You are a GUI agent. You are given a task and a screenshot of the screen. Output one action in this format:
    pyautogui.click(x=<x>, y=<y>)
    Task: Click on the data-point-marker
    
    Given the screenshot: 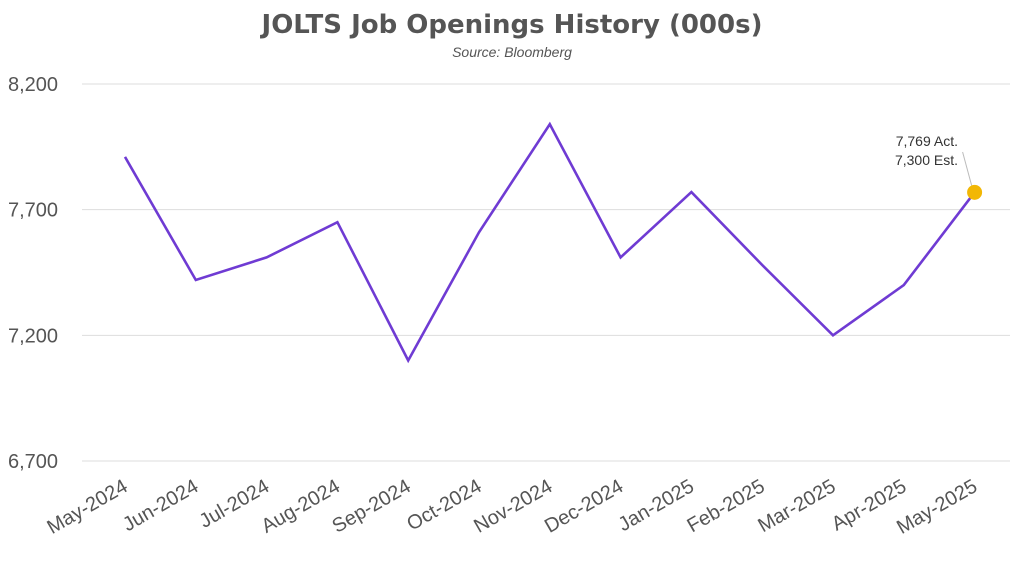 What is the action you would take?
    pyautogui.click(x=975, y=192)
    